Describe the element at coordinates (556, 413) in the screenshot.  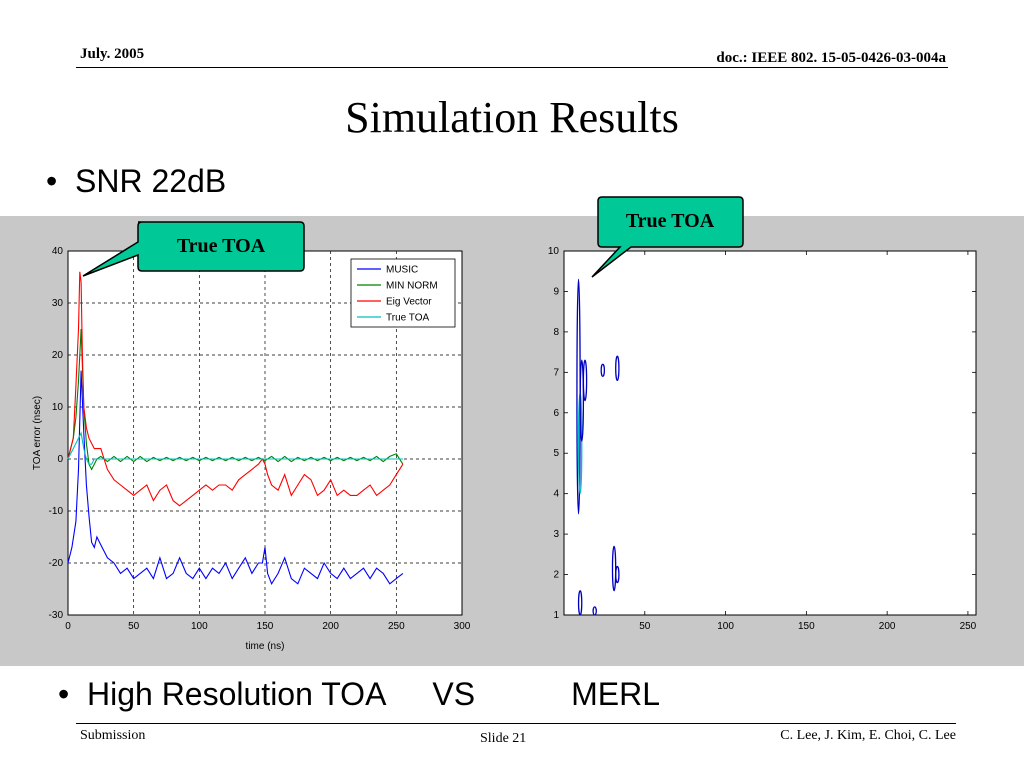
I see `right-ytick-label: 6` at that location.